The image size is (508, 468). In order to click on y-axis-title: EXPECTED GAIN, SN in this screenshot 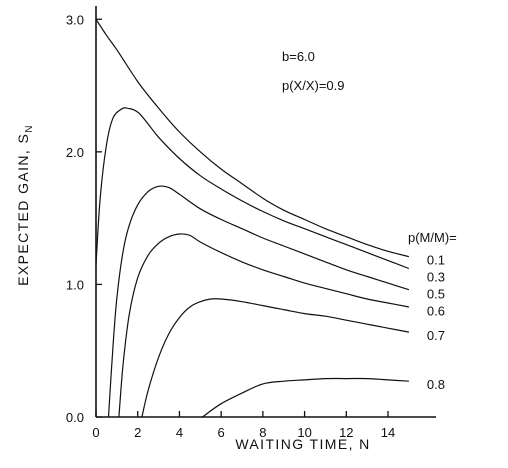, I will do `click(25, 205)`.